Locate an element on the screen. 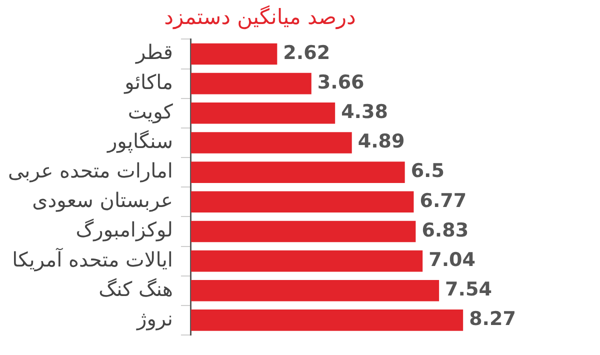 The image size is (600, 355). data-label: 7.04 is located at coordinates (452, 259).